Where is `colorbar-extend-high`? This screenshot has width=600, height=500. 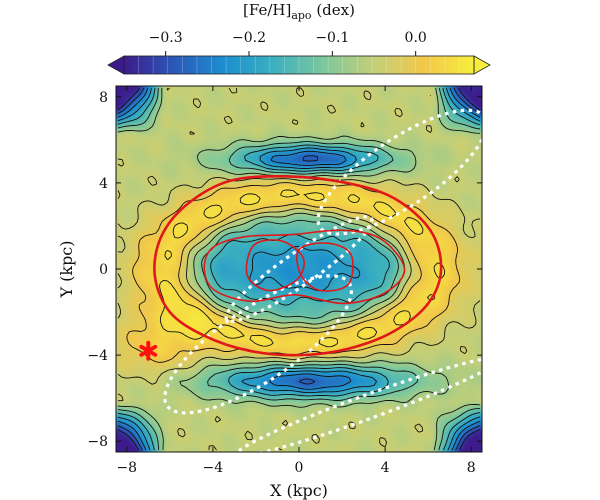
colorbar-extend-high is located at coordinates (482, 65).